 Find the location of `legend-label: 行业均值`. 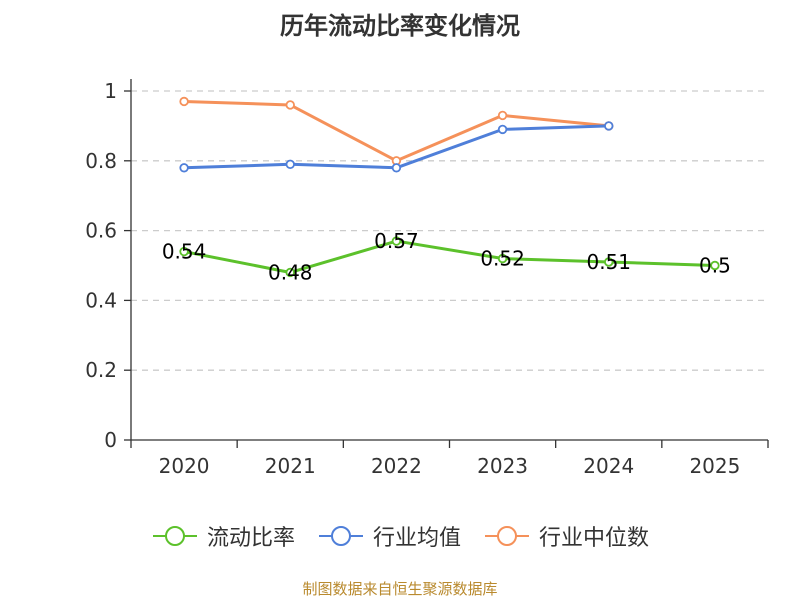

legend-label: 行业均值 is located at coordinates (416, 538).